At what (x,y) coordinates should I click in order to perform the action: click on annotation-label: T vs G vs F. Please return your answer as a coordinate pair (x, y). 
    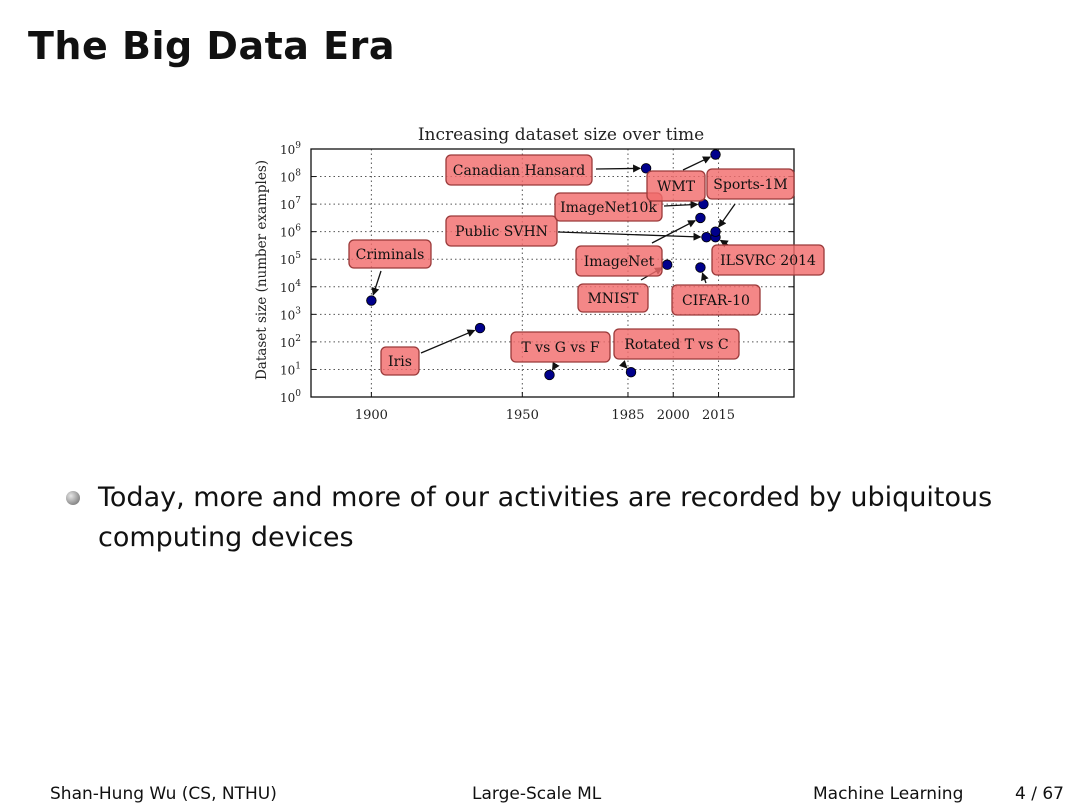
    Looking at the image, I should click on (560, 348).